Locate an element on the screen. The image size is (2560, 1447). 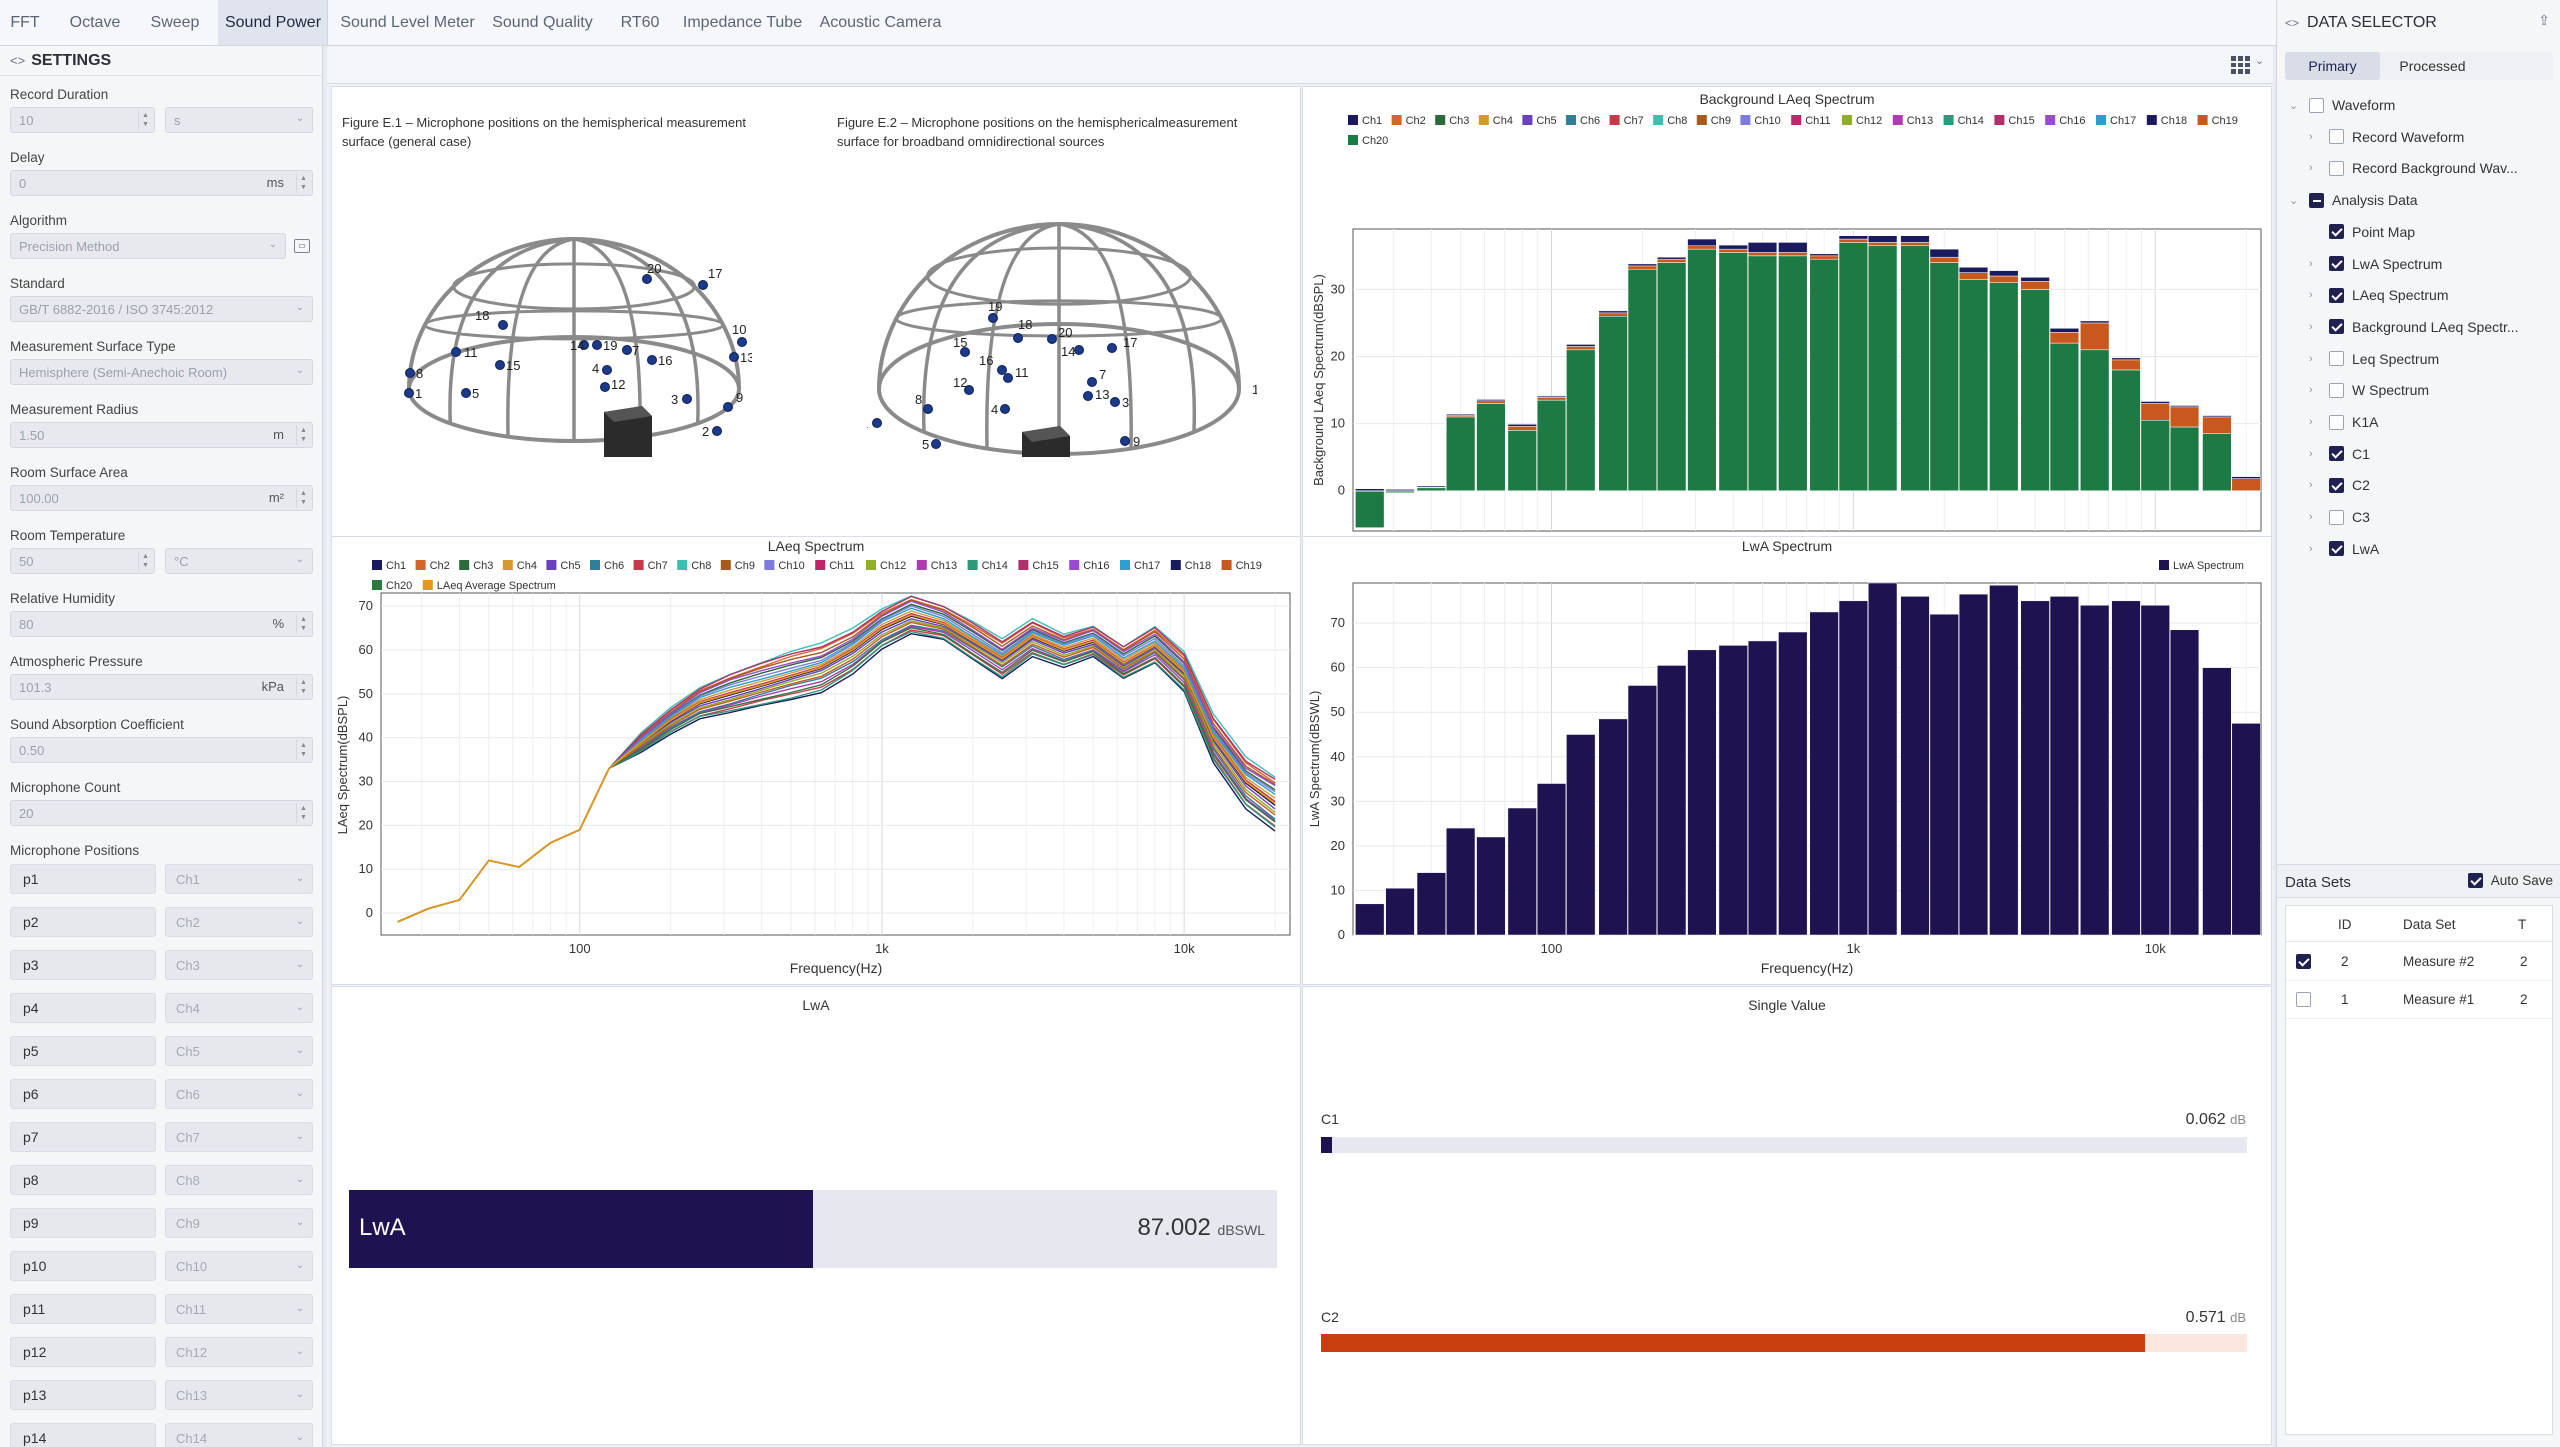
mic-channel-select: Ch6 ⌄ is located at coordinates (239, 1094).